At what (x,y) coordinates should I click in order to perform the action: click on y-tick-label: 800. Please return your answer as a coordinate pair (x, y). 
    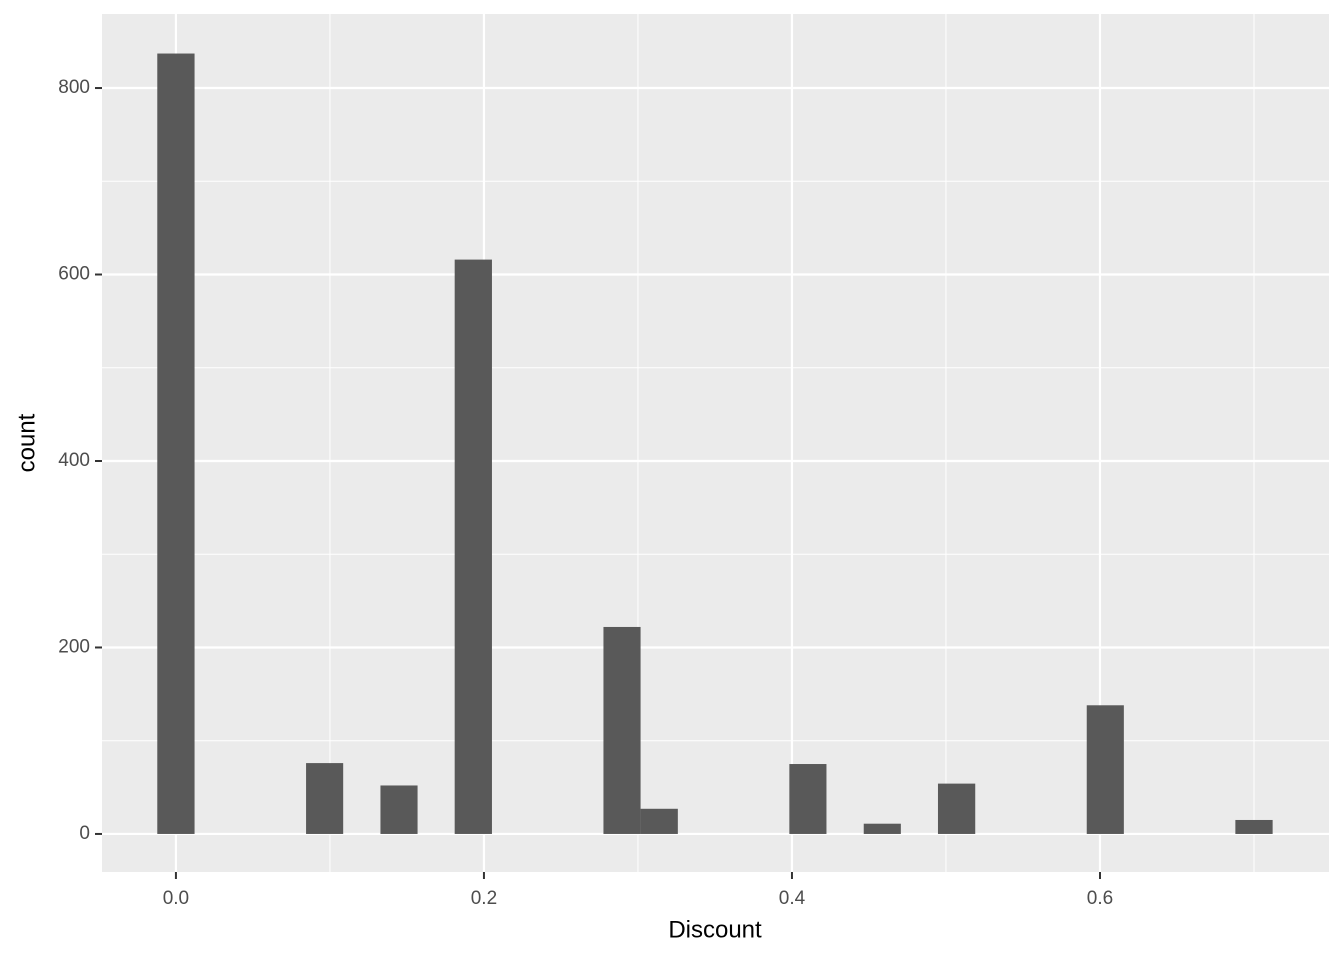
    Looking at the image, I should click on (74, 87).